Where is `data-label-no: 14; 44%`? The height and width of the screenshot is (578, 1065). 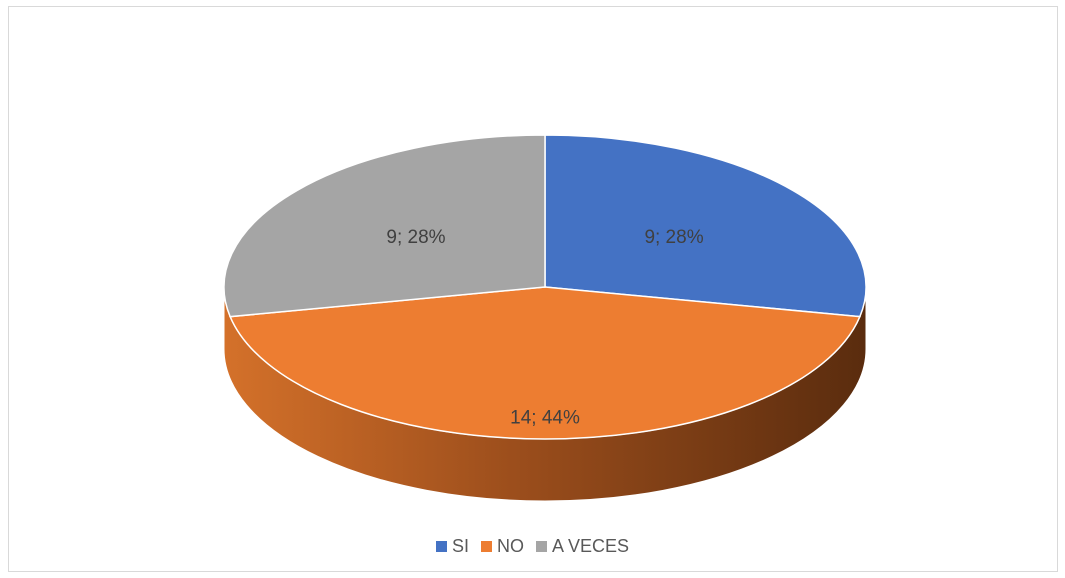
data-label-no: 14; 44% is located at coordinates (545, 418).